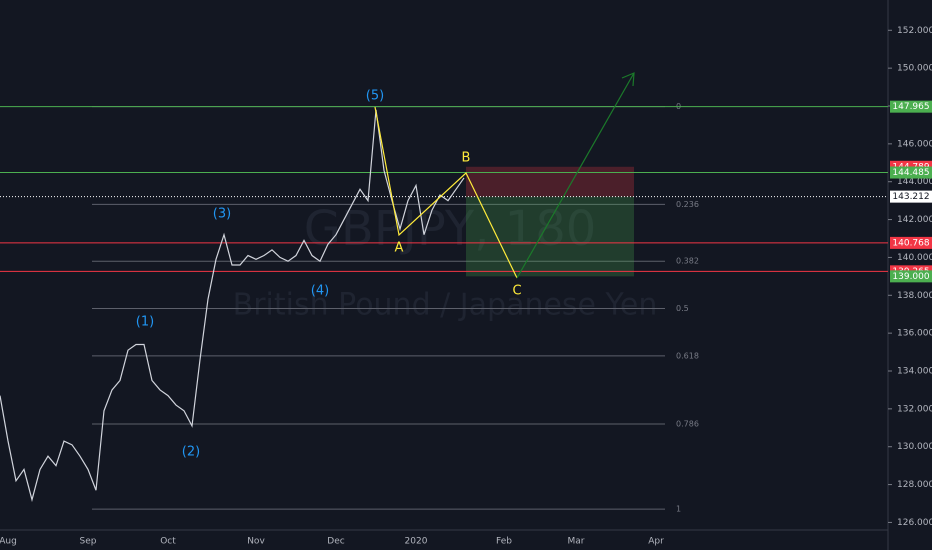 The image size is (932, 550). What do you see at coordinates (687, 424) in the screenshot?
I see `fib-label: 0.786` at bounding box center [687, 424].